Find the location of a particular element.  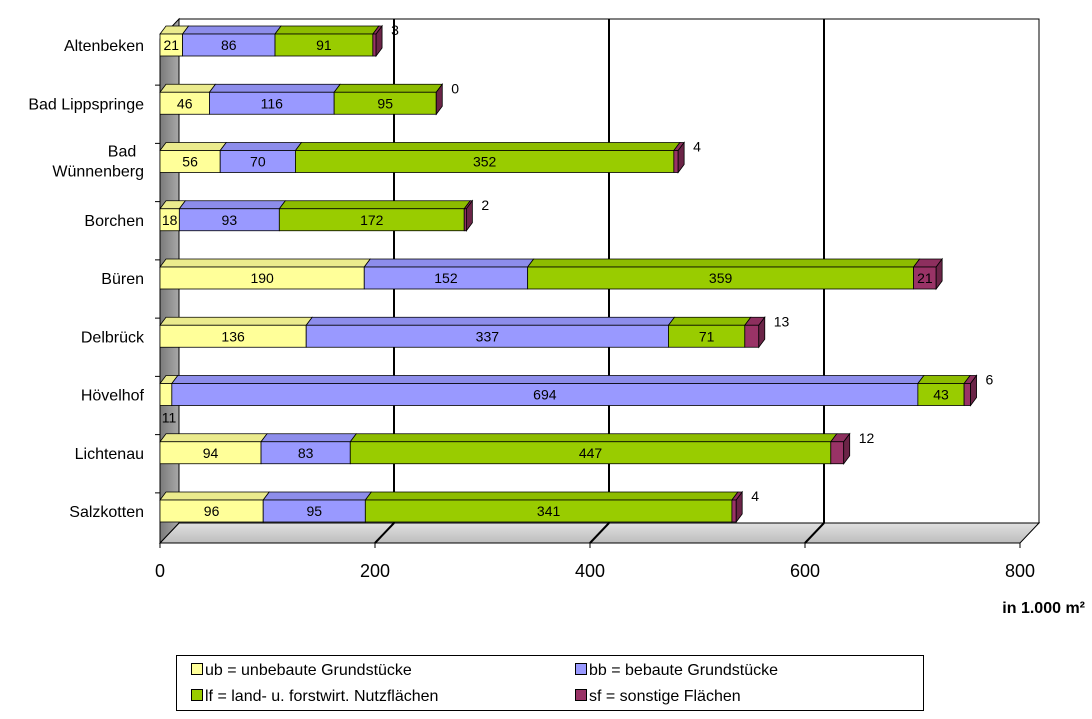

x-tick-label: 600 is located at coordinates (805, 571).